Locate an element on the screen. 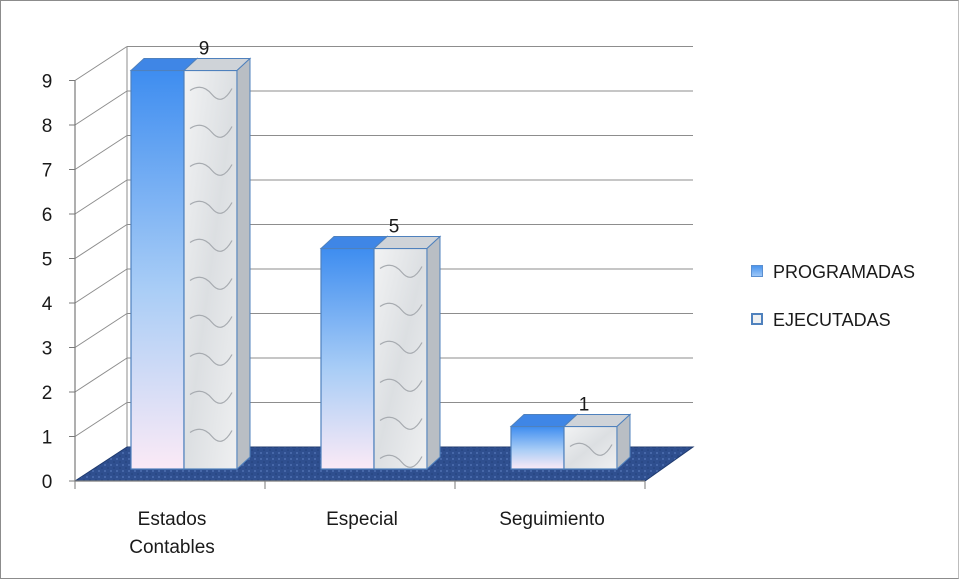 Image resolution: width=959 pixels, height=580 pixels. y-tick-label-9: 9 is located at coordinates (47, 82).